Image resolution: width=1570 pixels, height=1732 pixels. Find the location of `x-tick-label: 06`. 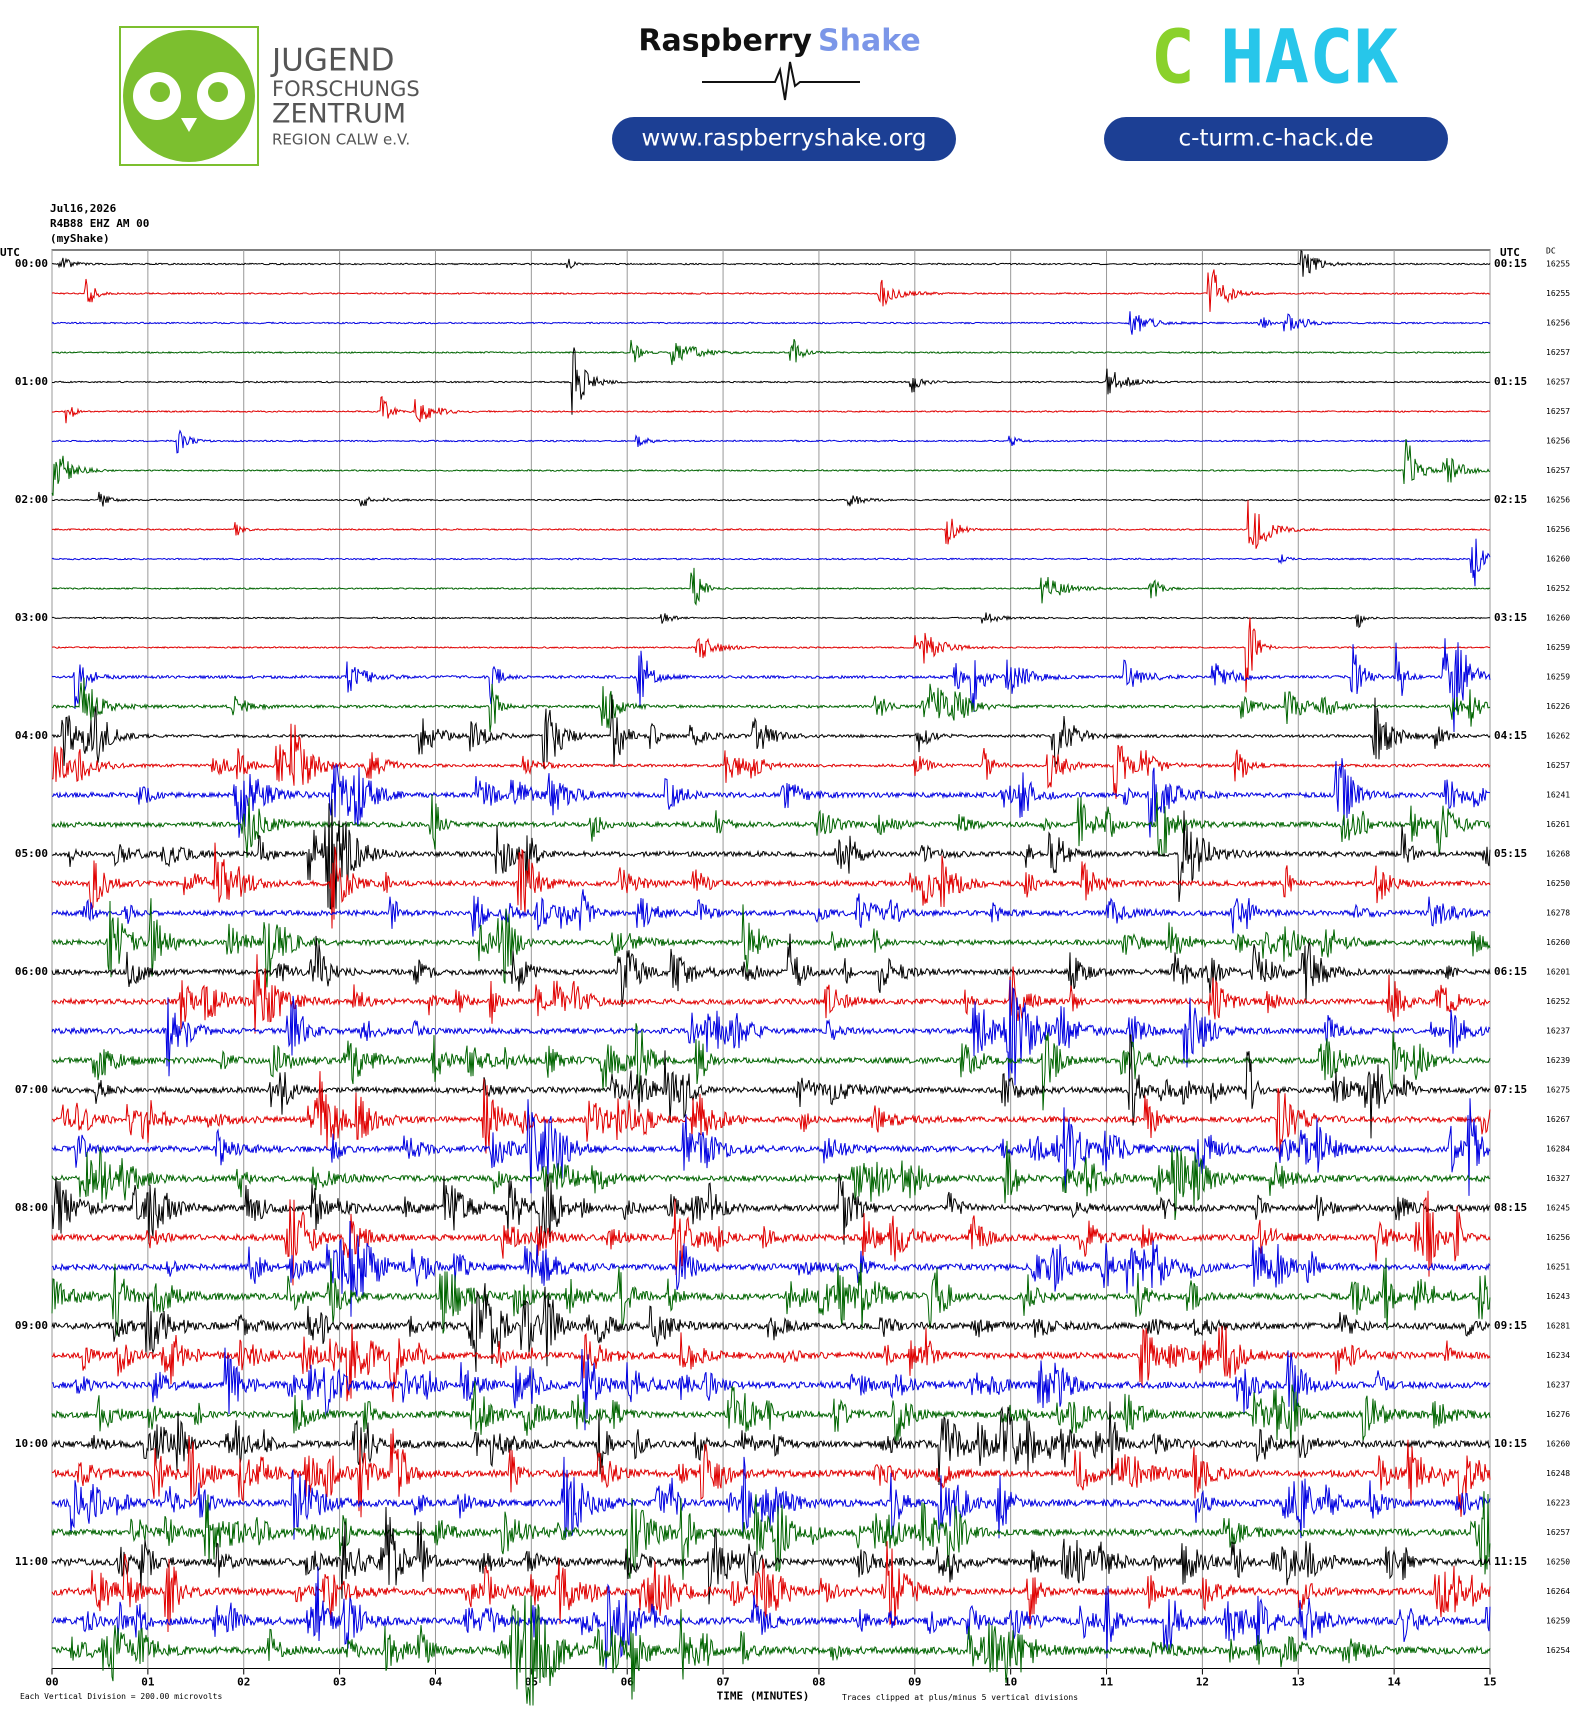

x-tick-label: 06 is located at coordinates (628, 1682).